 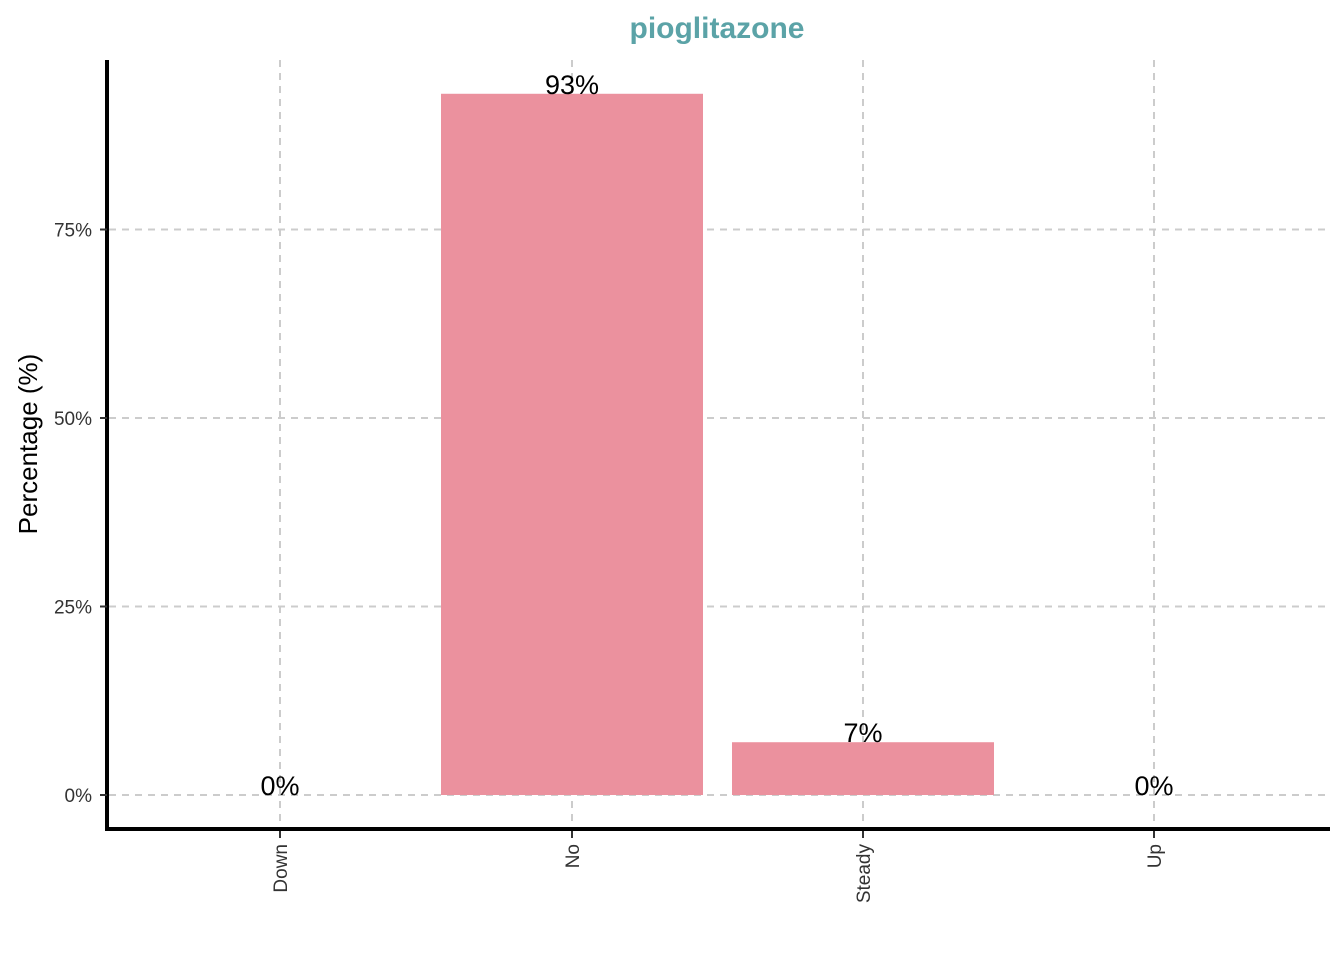 I want to click on x-tick-label-steady: Steady, so click(x=864, y=874).